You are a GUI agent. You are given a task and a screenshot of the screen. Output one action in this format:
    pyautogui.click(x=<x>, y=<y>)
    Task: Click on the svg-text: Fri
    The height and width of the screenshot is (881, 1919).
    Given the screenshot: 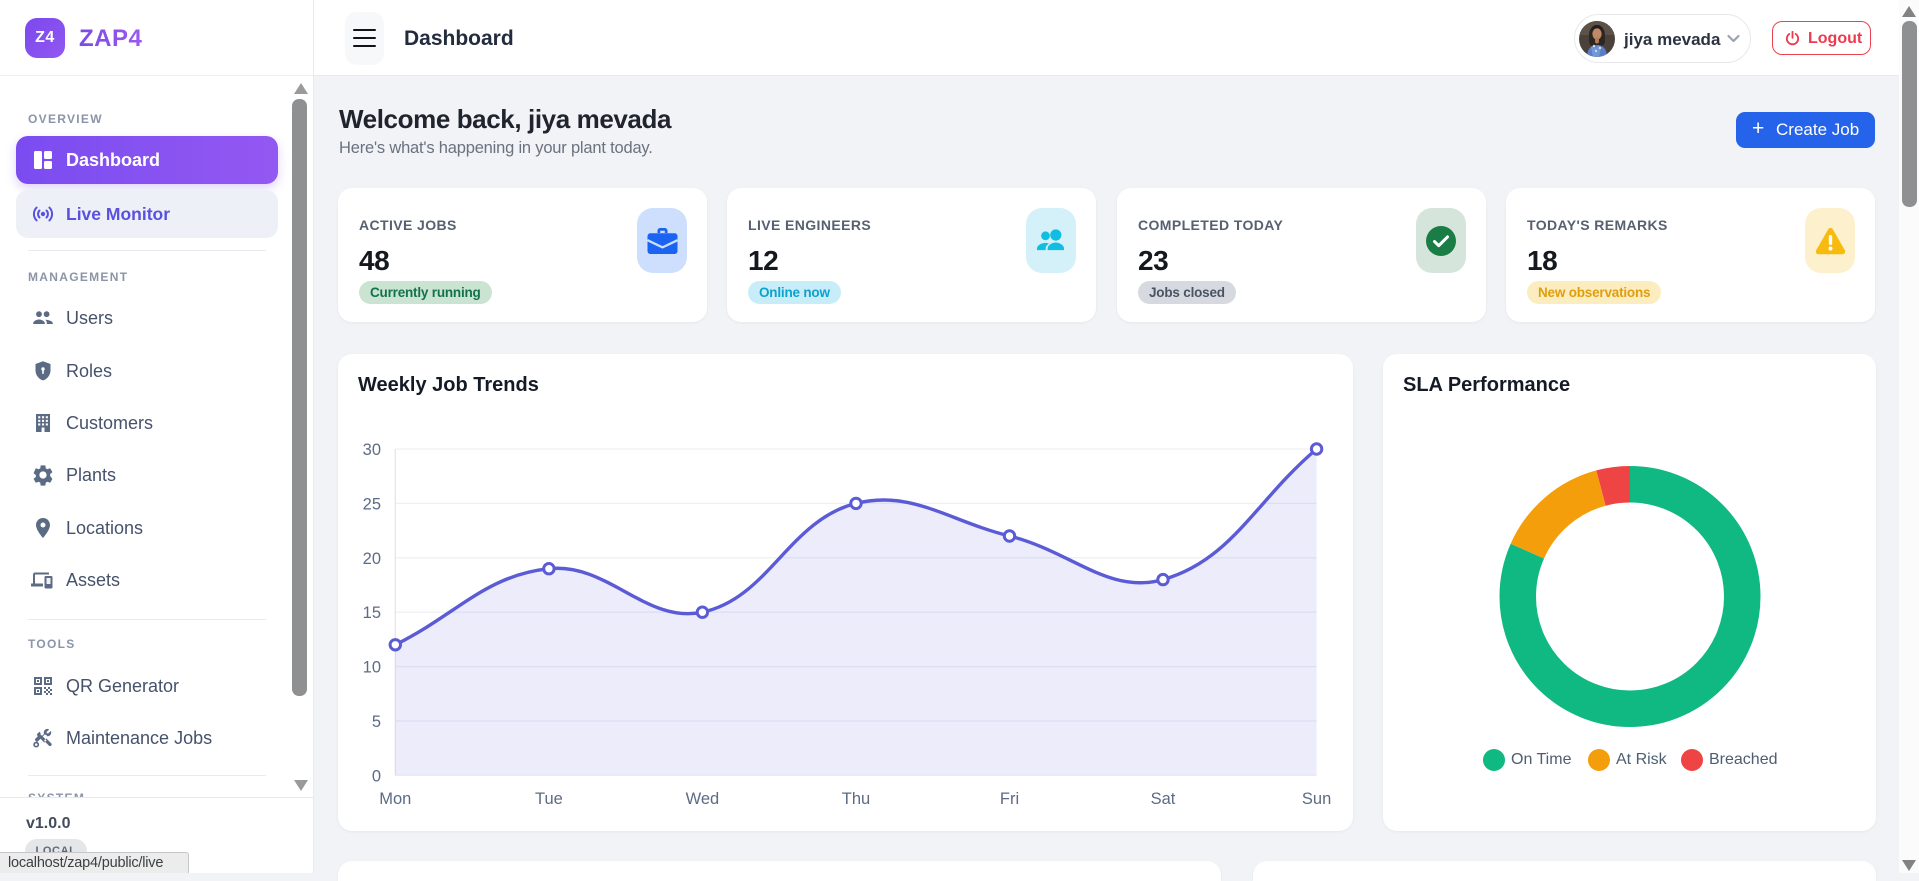 What is the action you would take?
    pyautogui.click(x=1009, y=799)
    